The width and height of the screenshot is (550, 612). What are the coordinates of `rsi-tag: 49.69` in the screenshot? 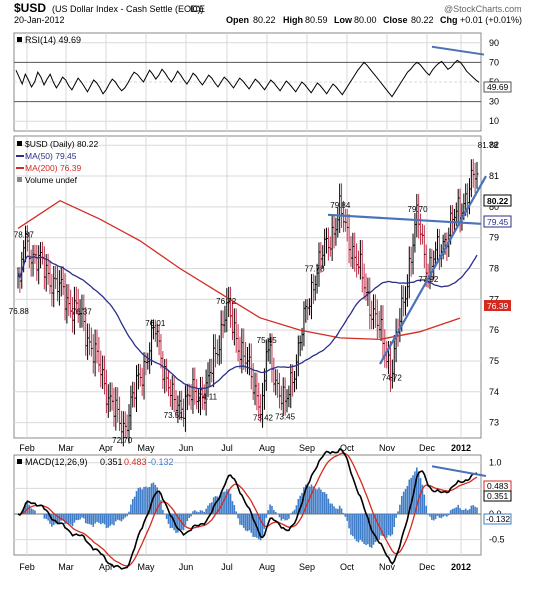 It's located at (498, 87).